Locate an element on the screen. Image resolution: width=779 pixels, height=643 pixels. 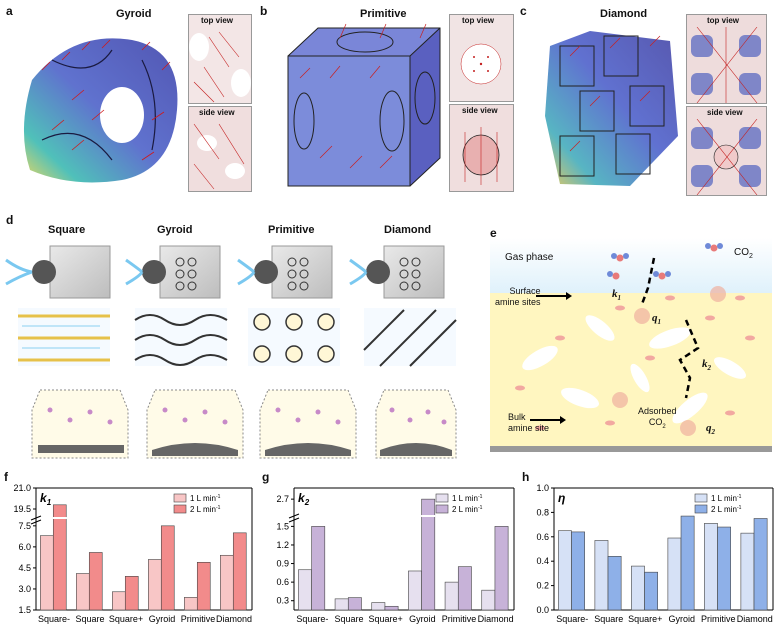
square-channels is located at coordinates (64, 337).